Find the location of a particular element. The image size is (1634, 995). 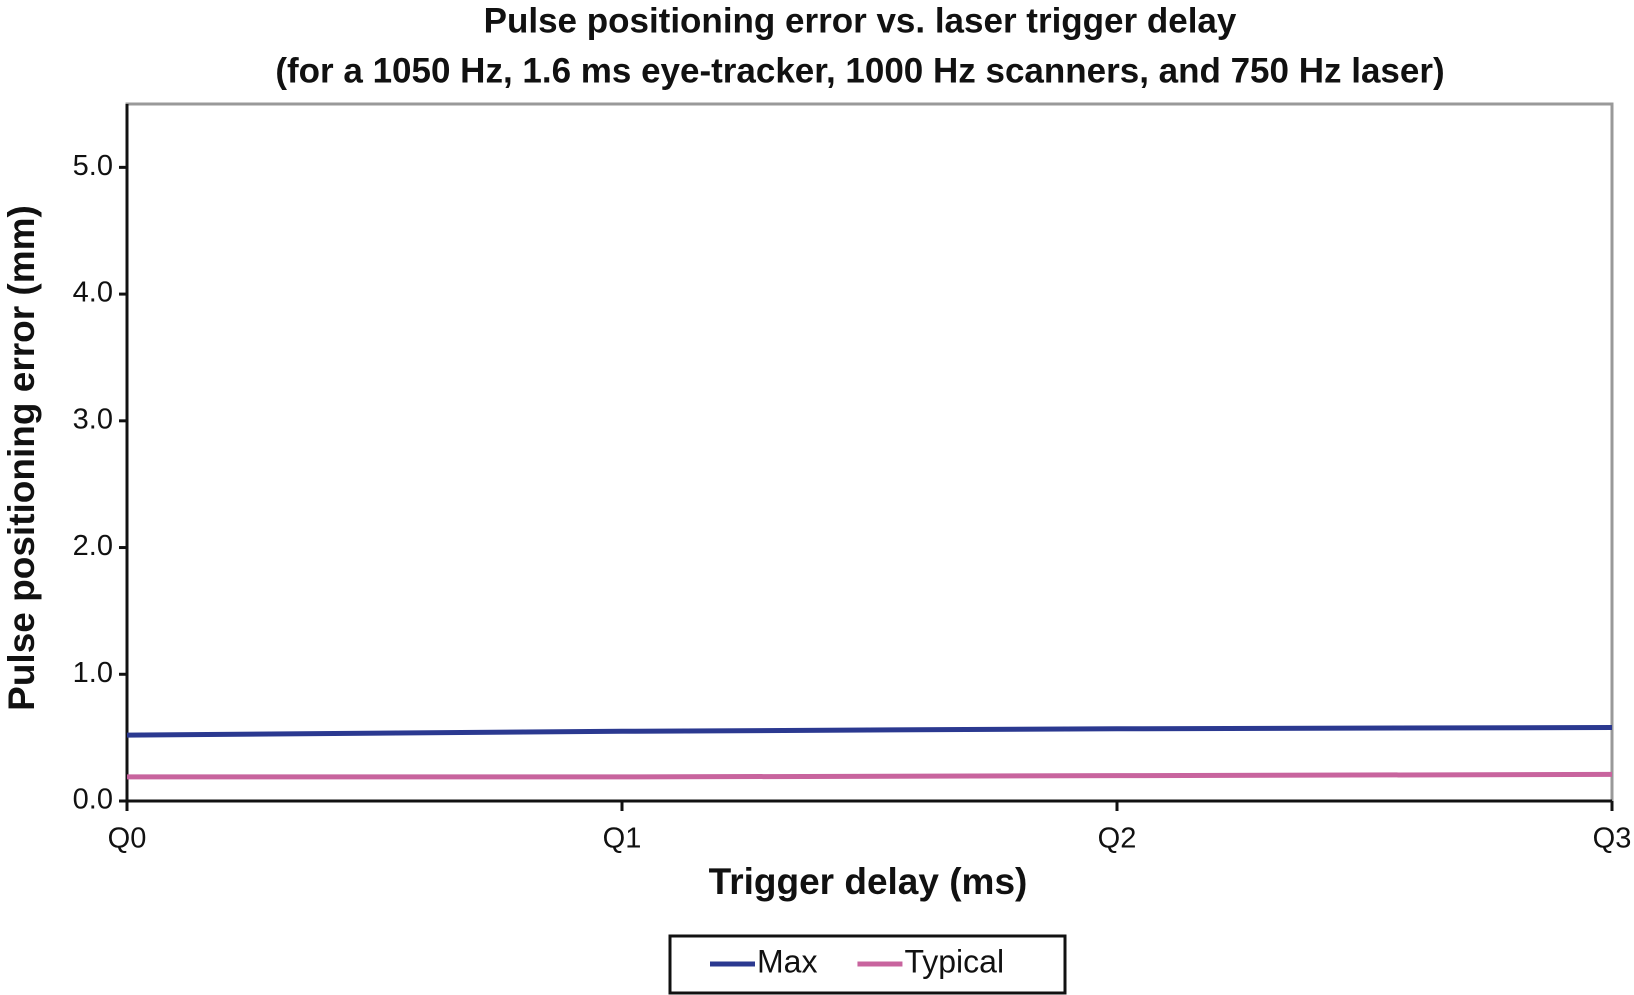

x-tick-label: Q1 is located at coordinates (622, 839).